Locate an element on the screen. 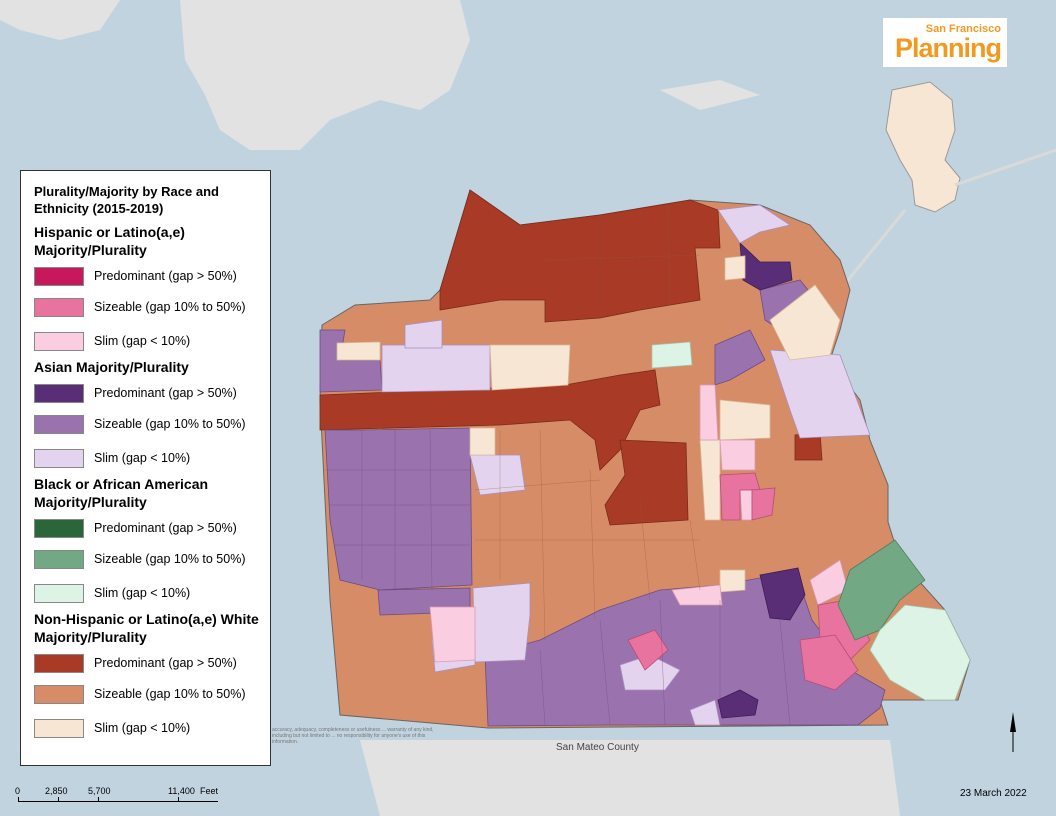  group-title: Asian Majority/Plurality is located at coordinates (111, 367).